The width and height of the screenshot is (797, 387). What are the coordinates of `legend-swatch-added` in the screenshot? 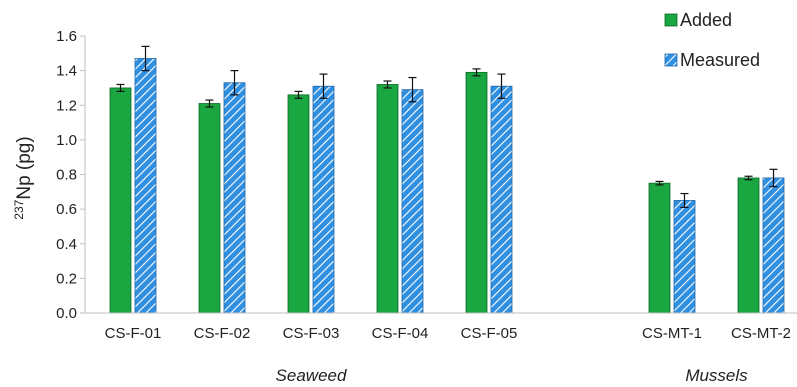 It's located at (671, 20).